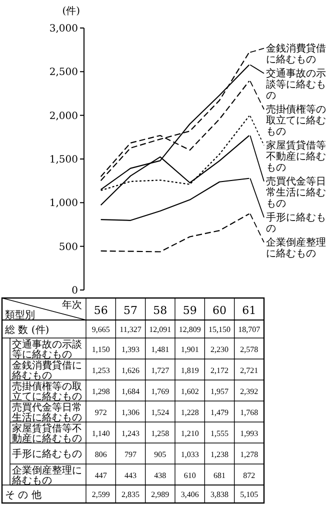 The width and height of the screenshot is (329, 509). Describe the element at coordinates (160, 494) in the screenshot. I see `text: 2,989` at that location.